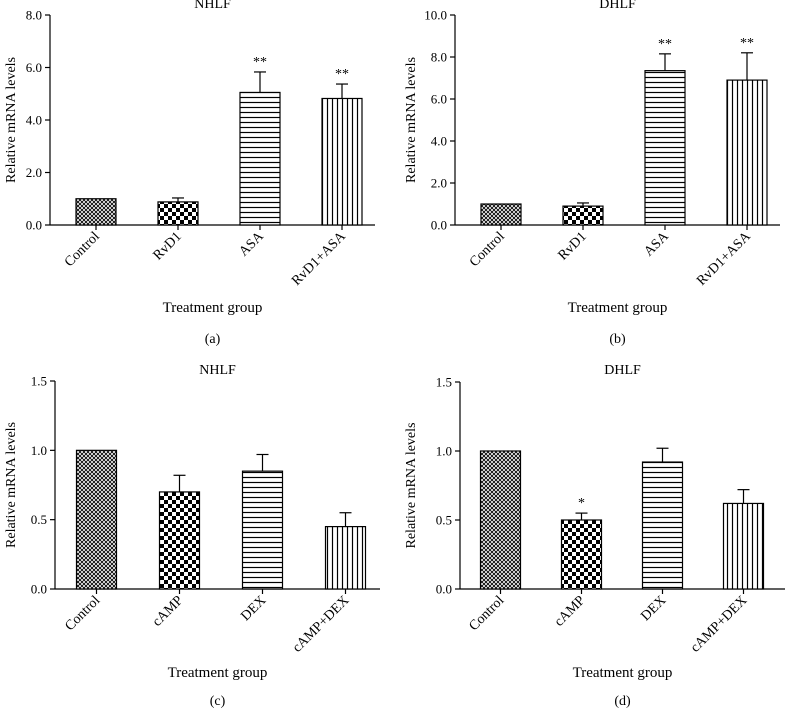 This screenshot has height=712, width=795. I want to click on significance-marker: *, so click(581, 503).